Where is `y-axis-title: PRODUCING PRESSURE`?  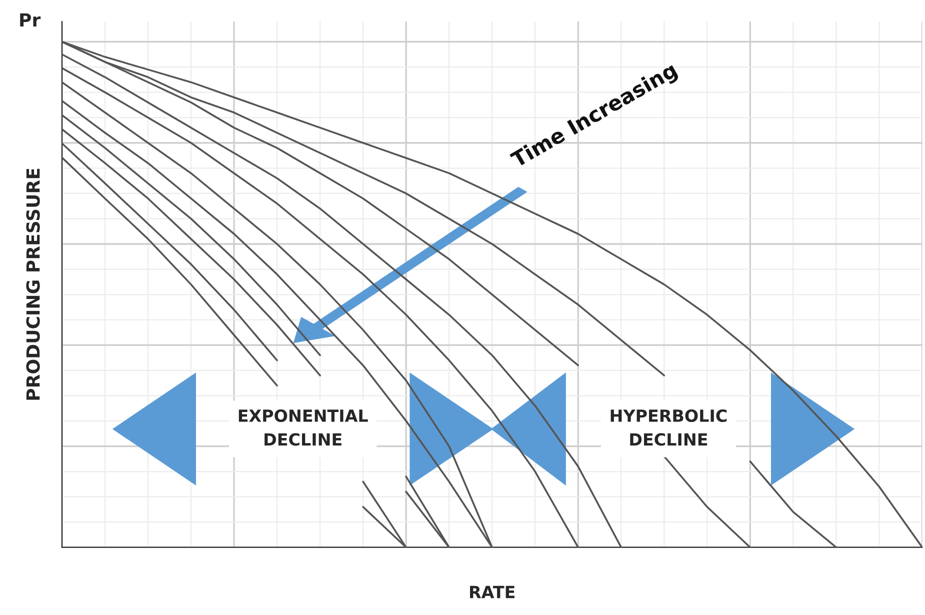 y-axis-title: PRODUCING PRESSURE is located at coordinates (33, 284).